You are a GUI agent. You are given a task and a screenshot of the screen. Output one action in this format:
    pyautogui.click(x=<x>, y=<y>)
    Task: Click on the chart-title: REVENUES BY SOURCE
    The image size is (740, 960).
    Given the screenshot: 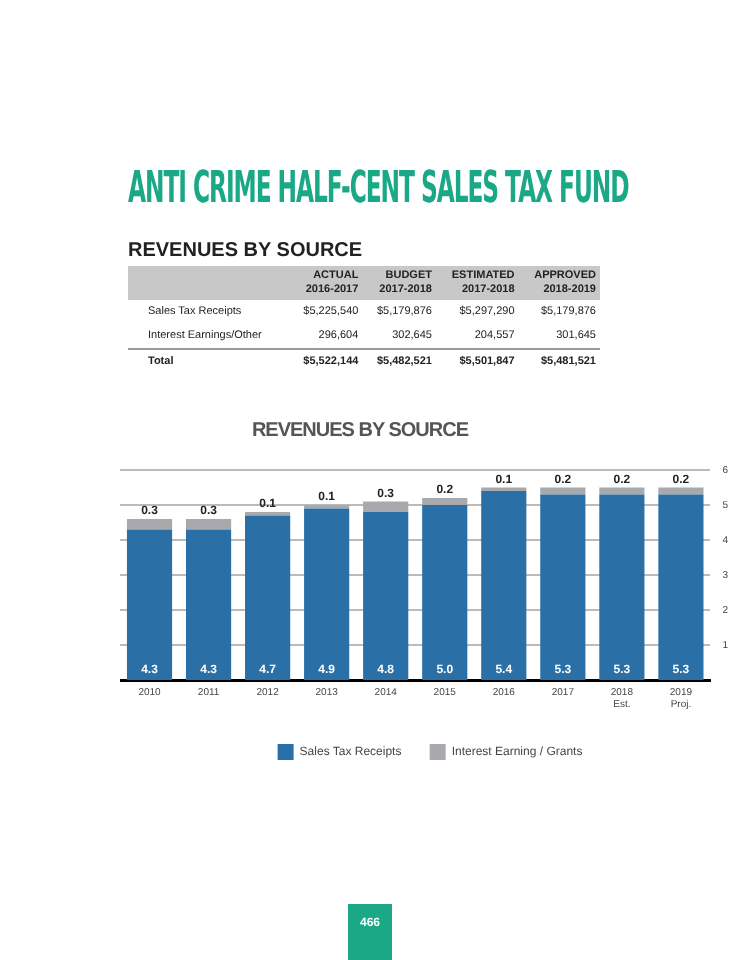 What is the action you would take?
    pyautogui.click(x=360, y=431)
    